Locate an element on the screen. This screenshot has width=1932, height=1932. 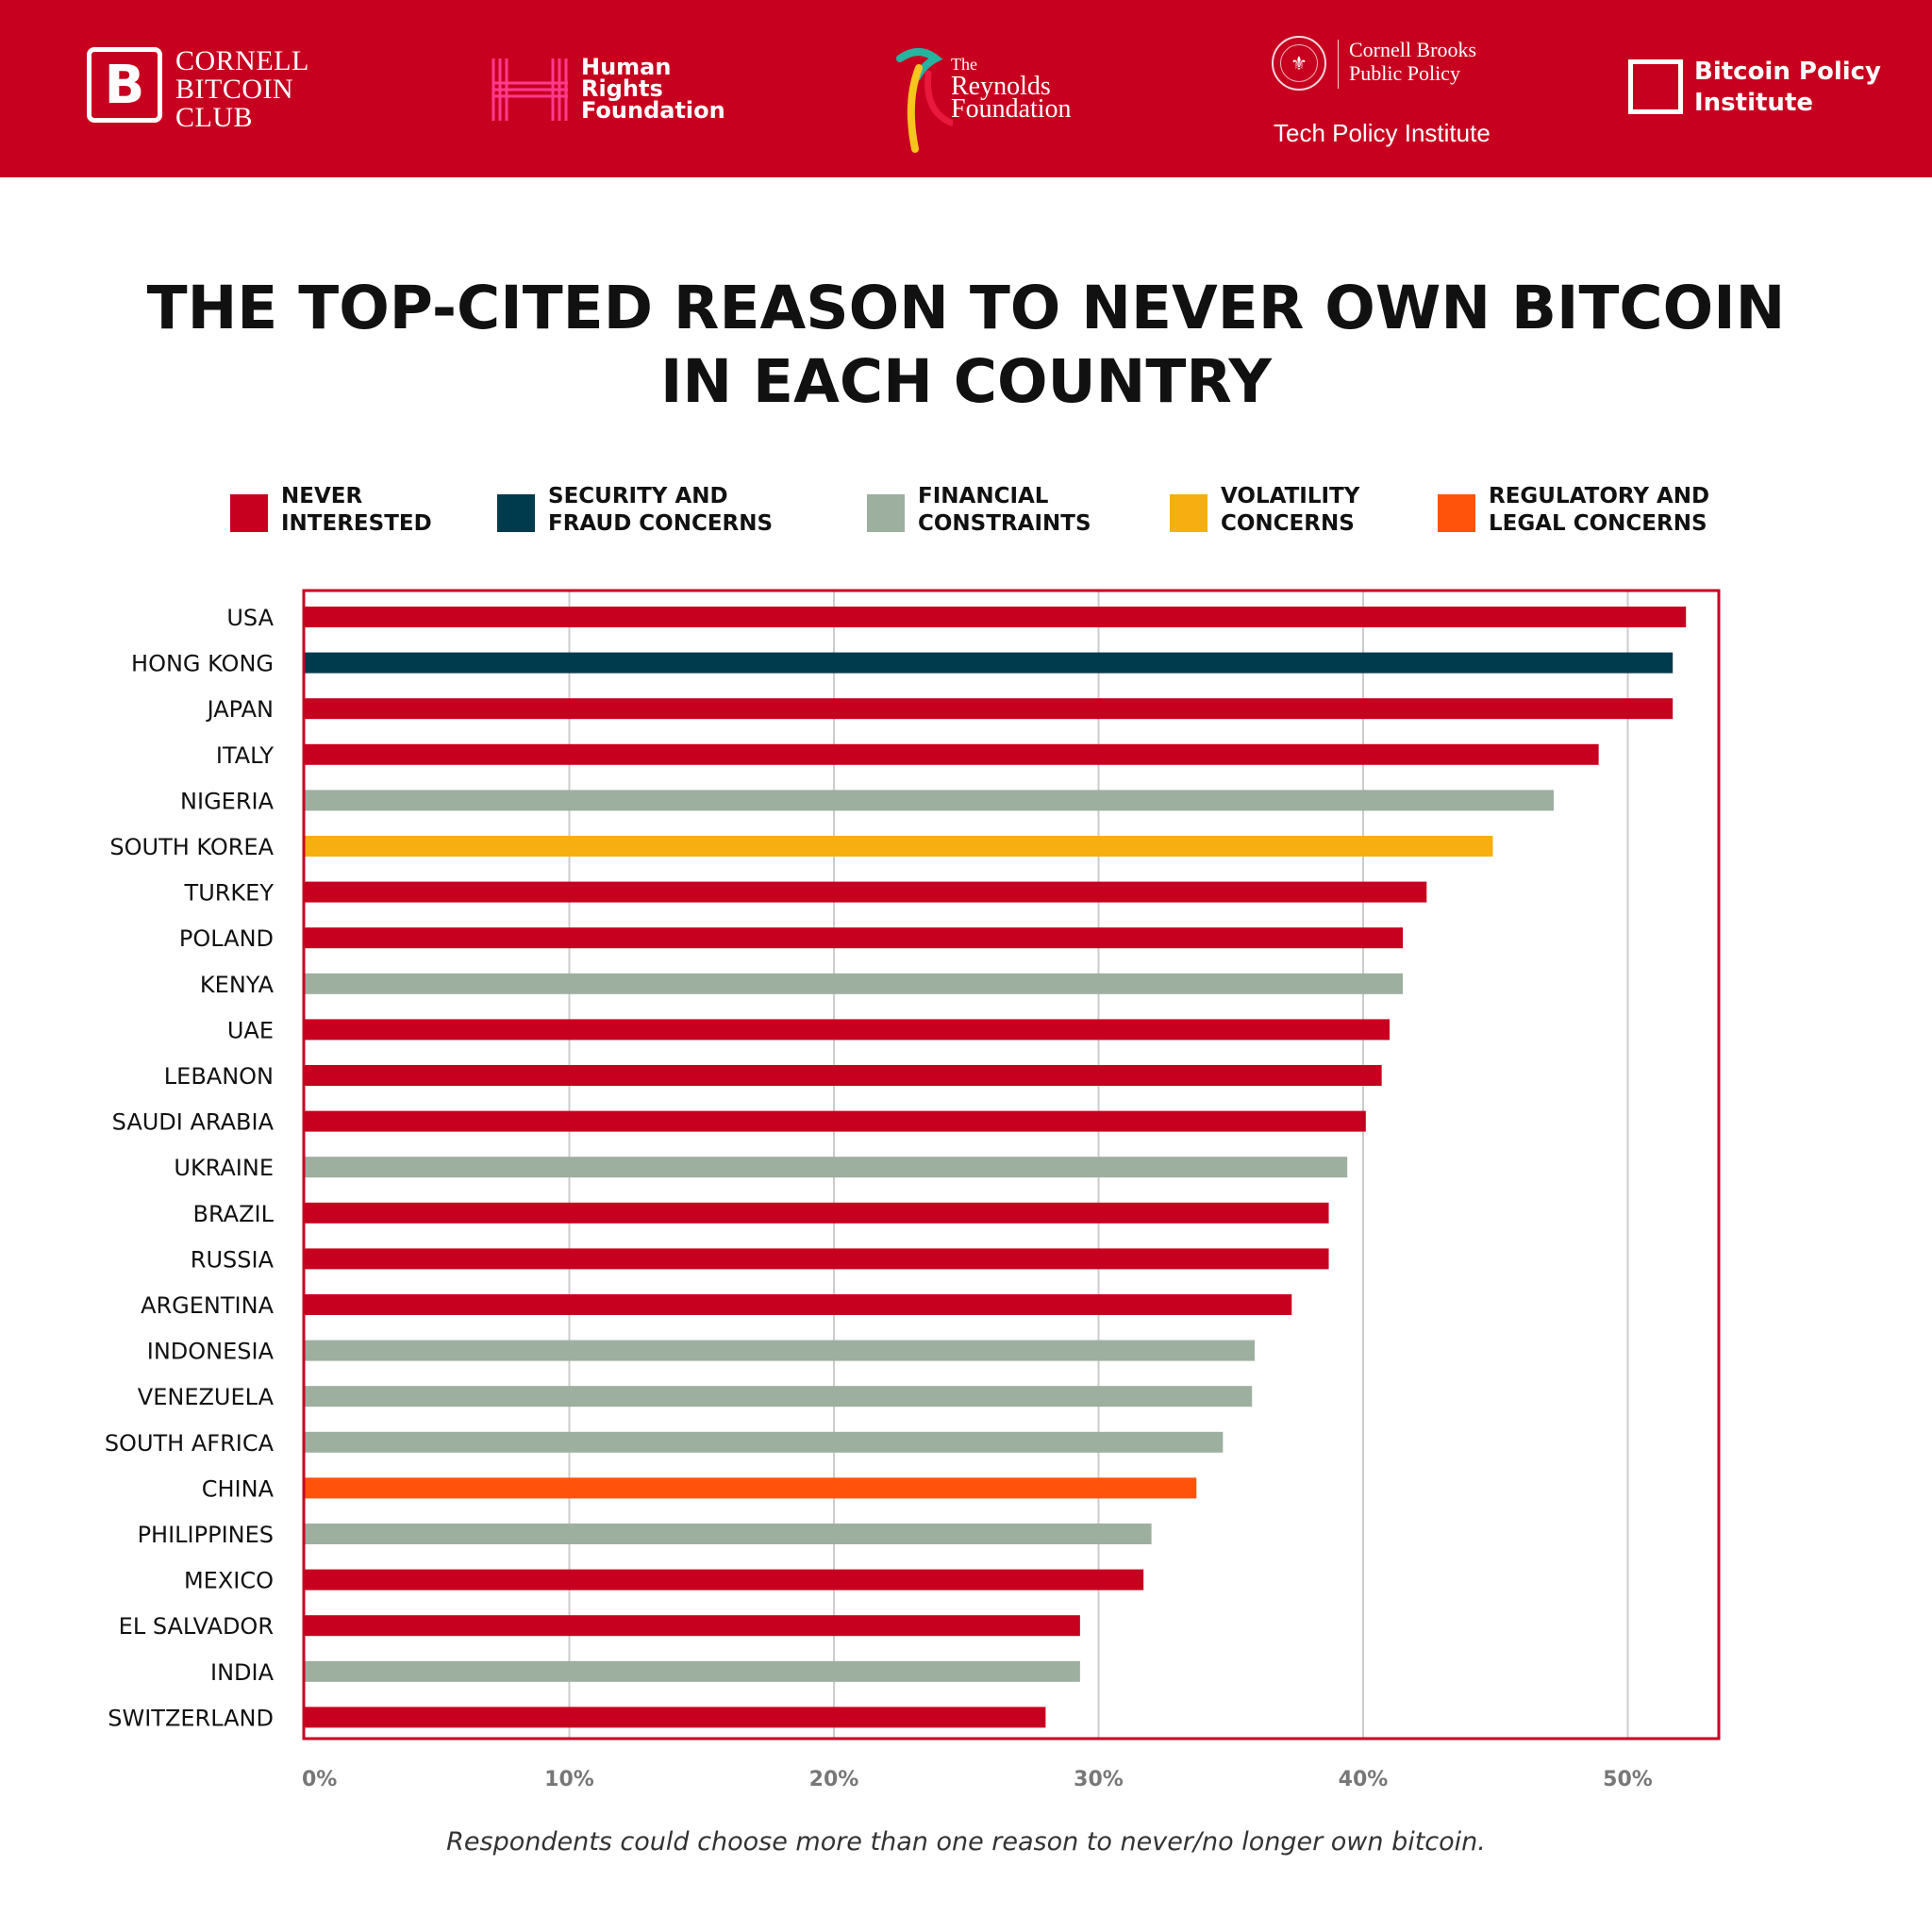
category-label-poland: POLAND is located at coordinates (227, 938).